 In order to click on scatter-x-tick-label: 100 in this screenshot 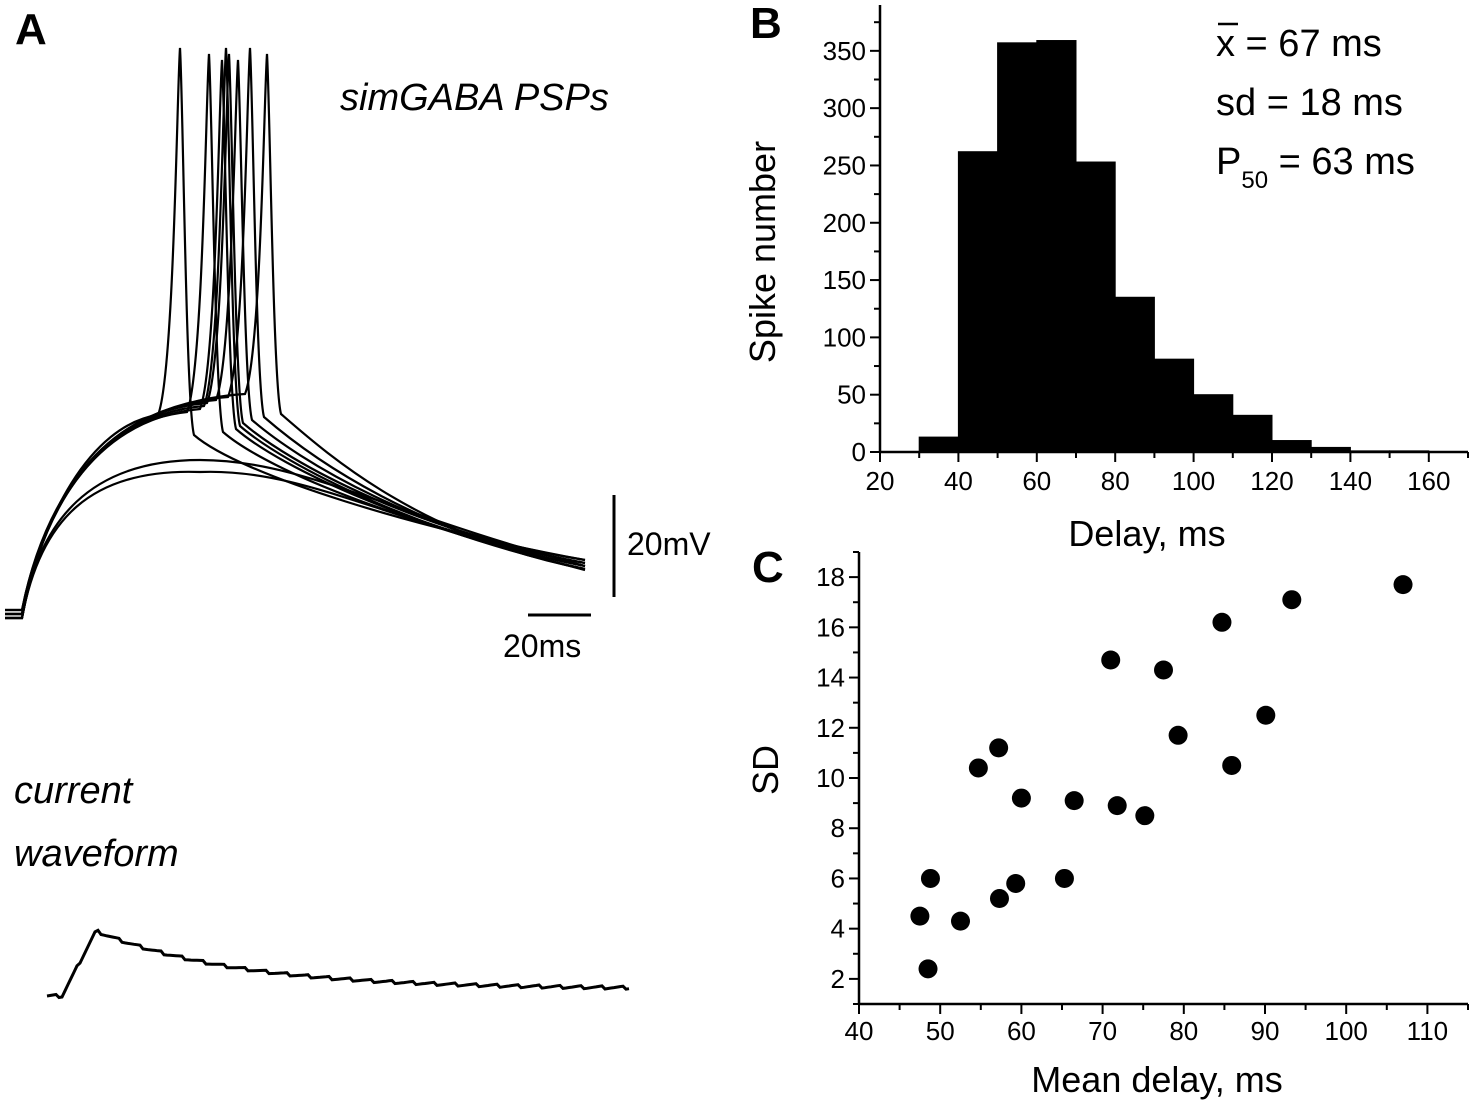, I will do `click(1346, 1031)`.